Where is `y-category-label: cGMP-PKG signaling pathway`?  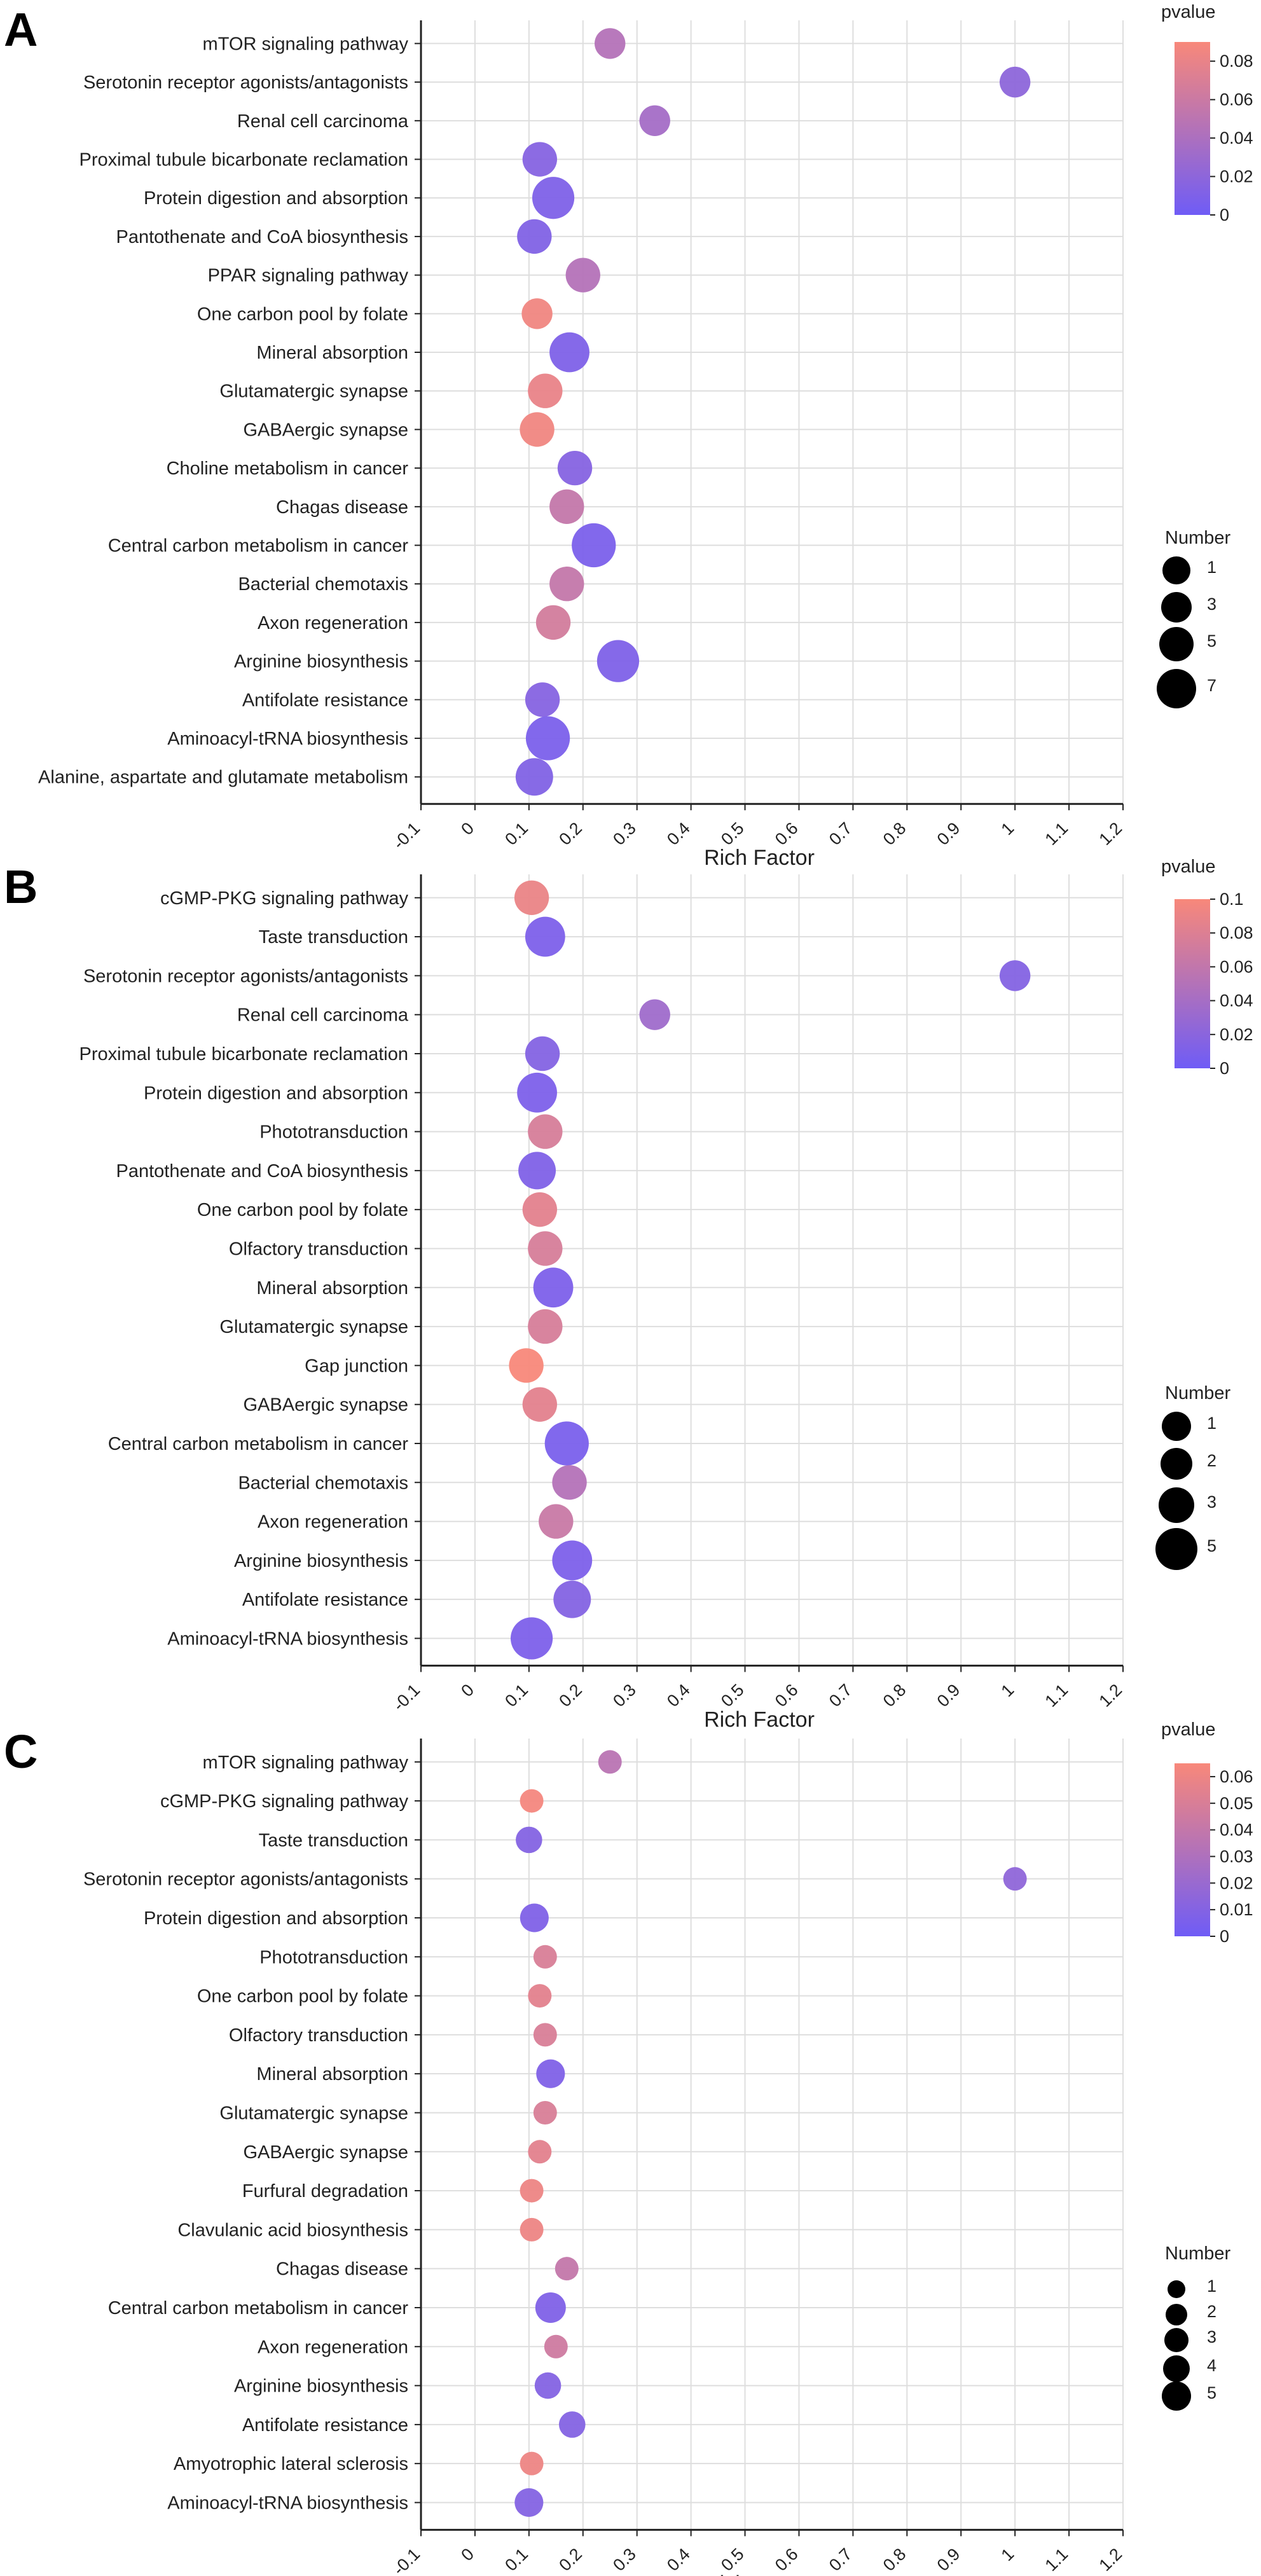 y-category-label: cGMP-PKG signaling pathway is located at coordinates (284, 1801).